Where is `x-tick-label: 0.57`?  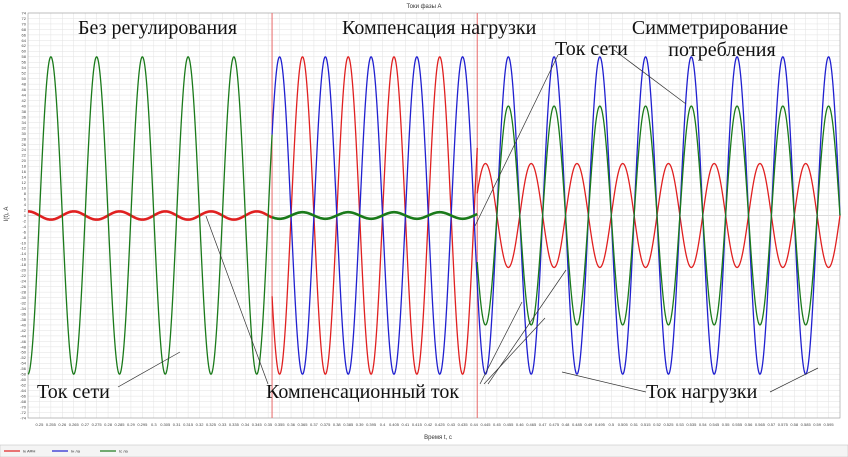
x-tick-label: 0.57 is located at coordinates (771, 424).